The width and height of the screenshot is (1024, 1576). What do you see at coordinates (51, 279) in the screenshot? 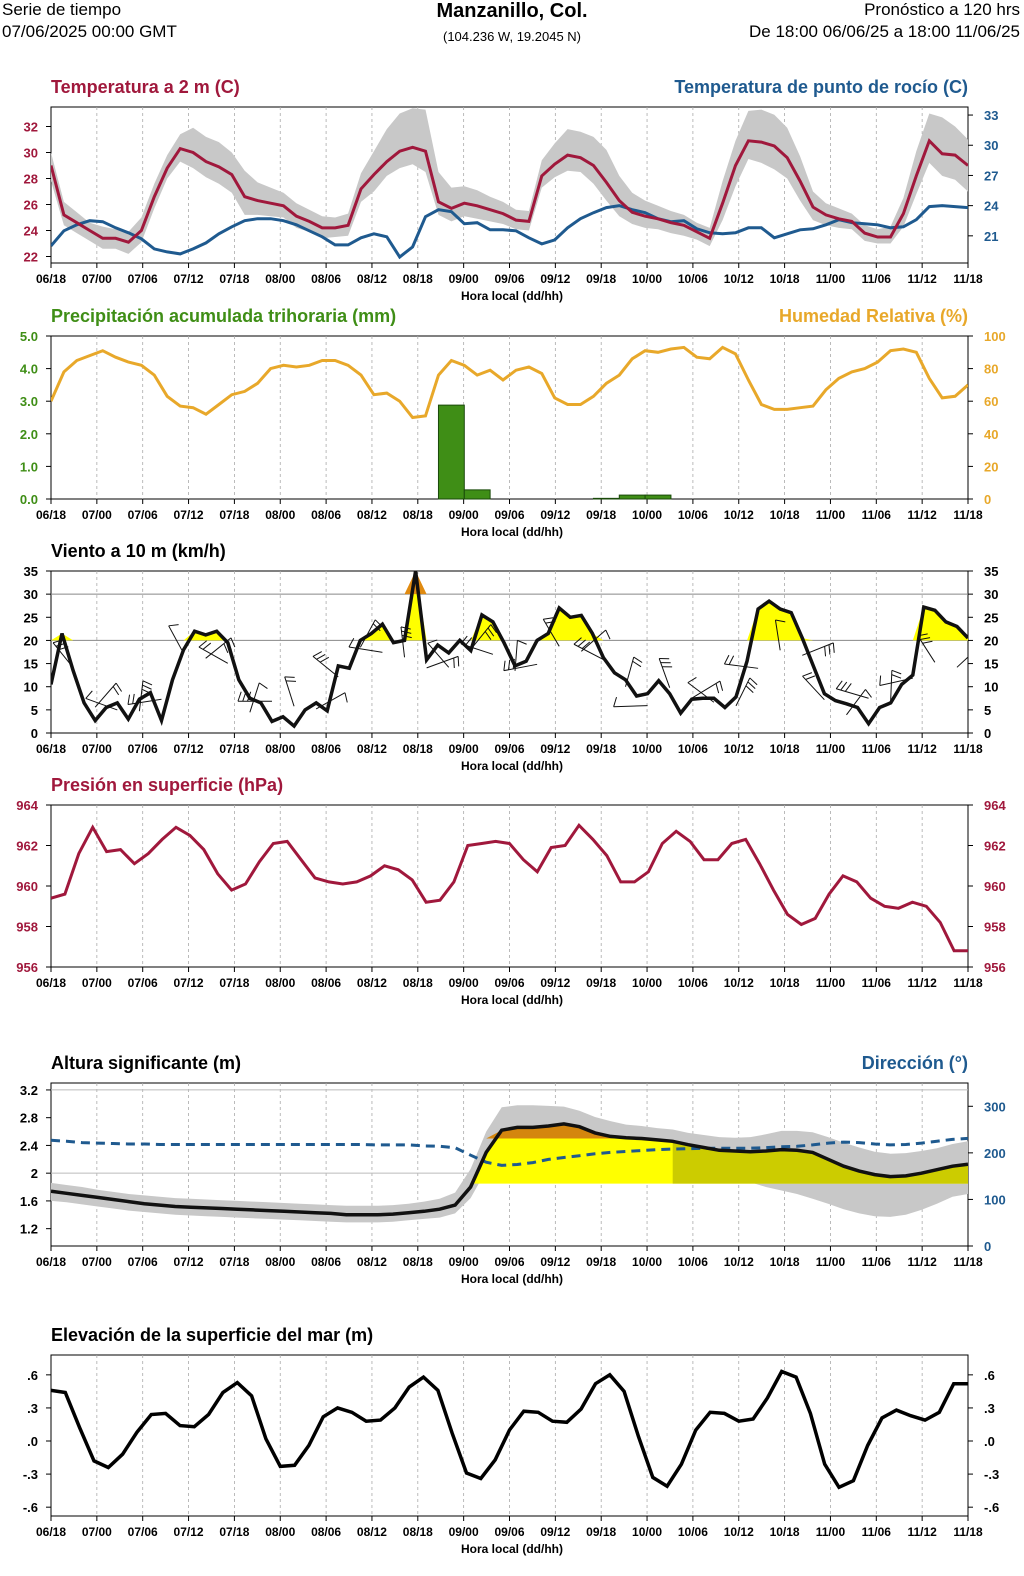
I see `temp-xtick-label: 06/18` at bounding box center [51, 279].